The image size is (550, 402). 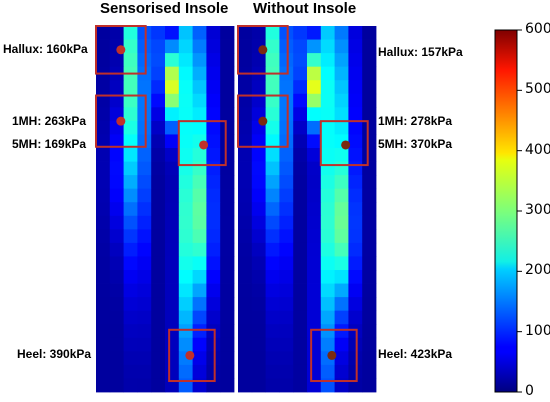 What do you see at coordinates (537, 29) in the screenshot?
I see `colorbar-tick-label: 600` at bounding box center [537, 29].